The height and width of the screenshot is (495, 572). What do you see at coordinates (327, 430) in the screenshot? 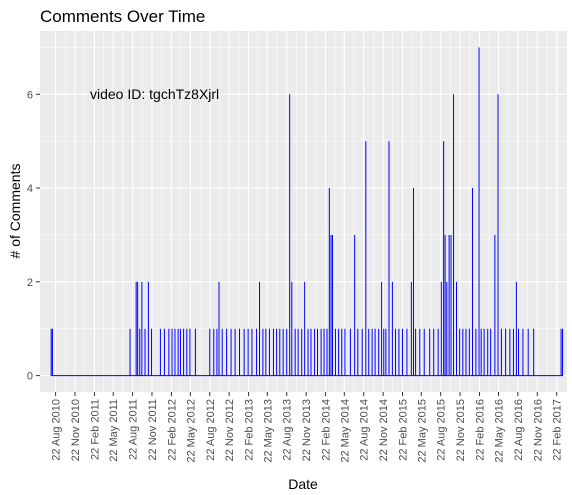
I see `x-tick-label: 22 Feb 2014` at bounding box center [327, 430].